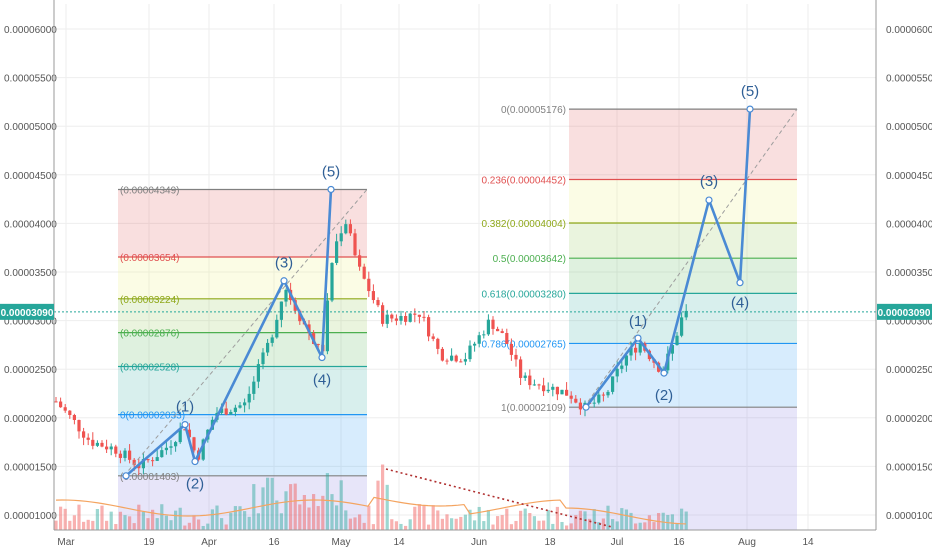 Image resolution: width=932 pixels, height=555 pixels. Describe the element at coordinates (30, 370) in the screenshot. I see `y-tick-label-left: 0.00002500` at that location.